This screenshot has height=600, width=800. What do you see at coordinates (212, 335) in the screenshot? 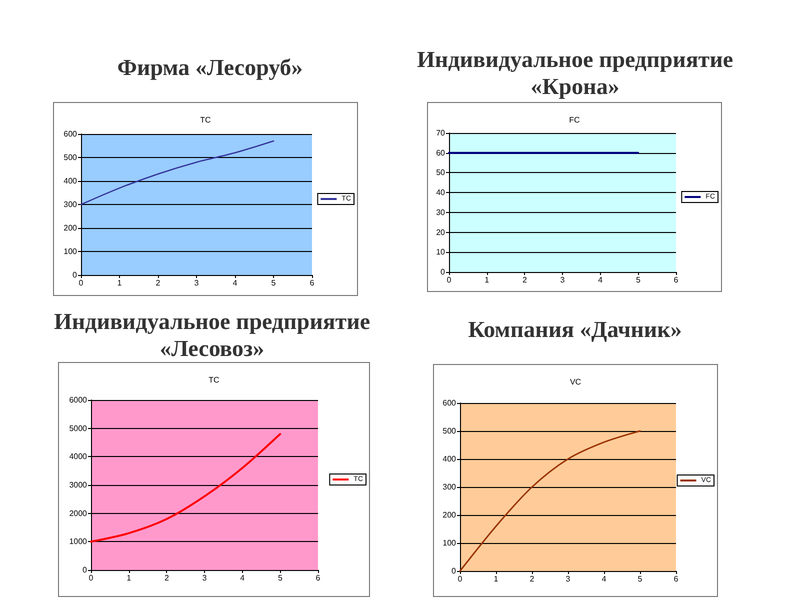
I see `chart-title: Индивидуальное предприятие «Лесовоз»` at bounding box center [212, 335].